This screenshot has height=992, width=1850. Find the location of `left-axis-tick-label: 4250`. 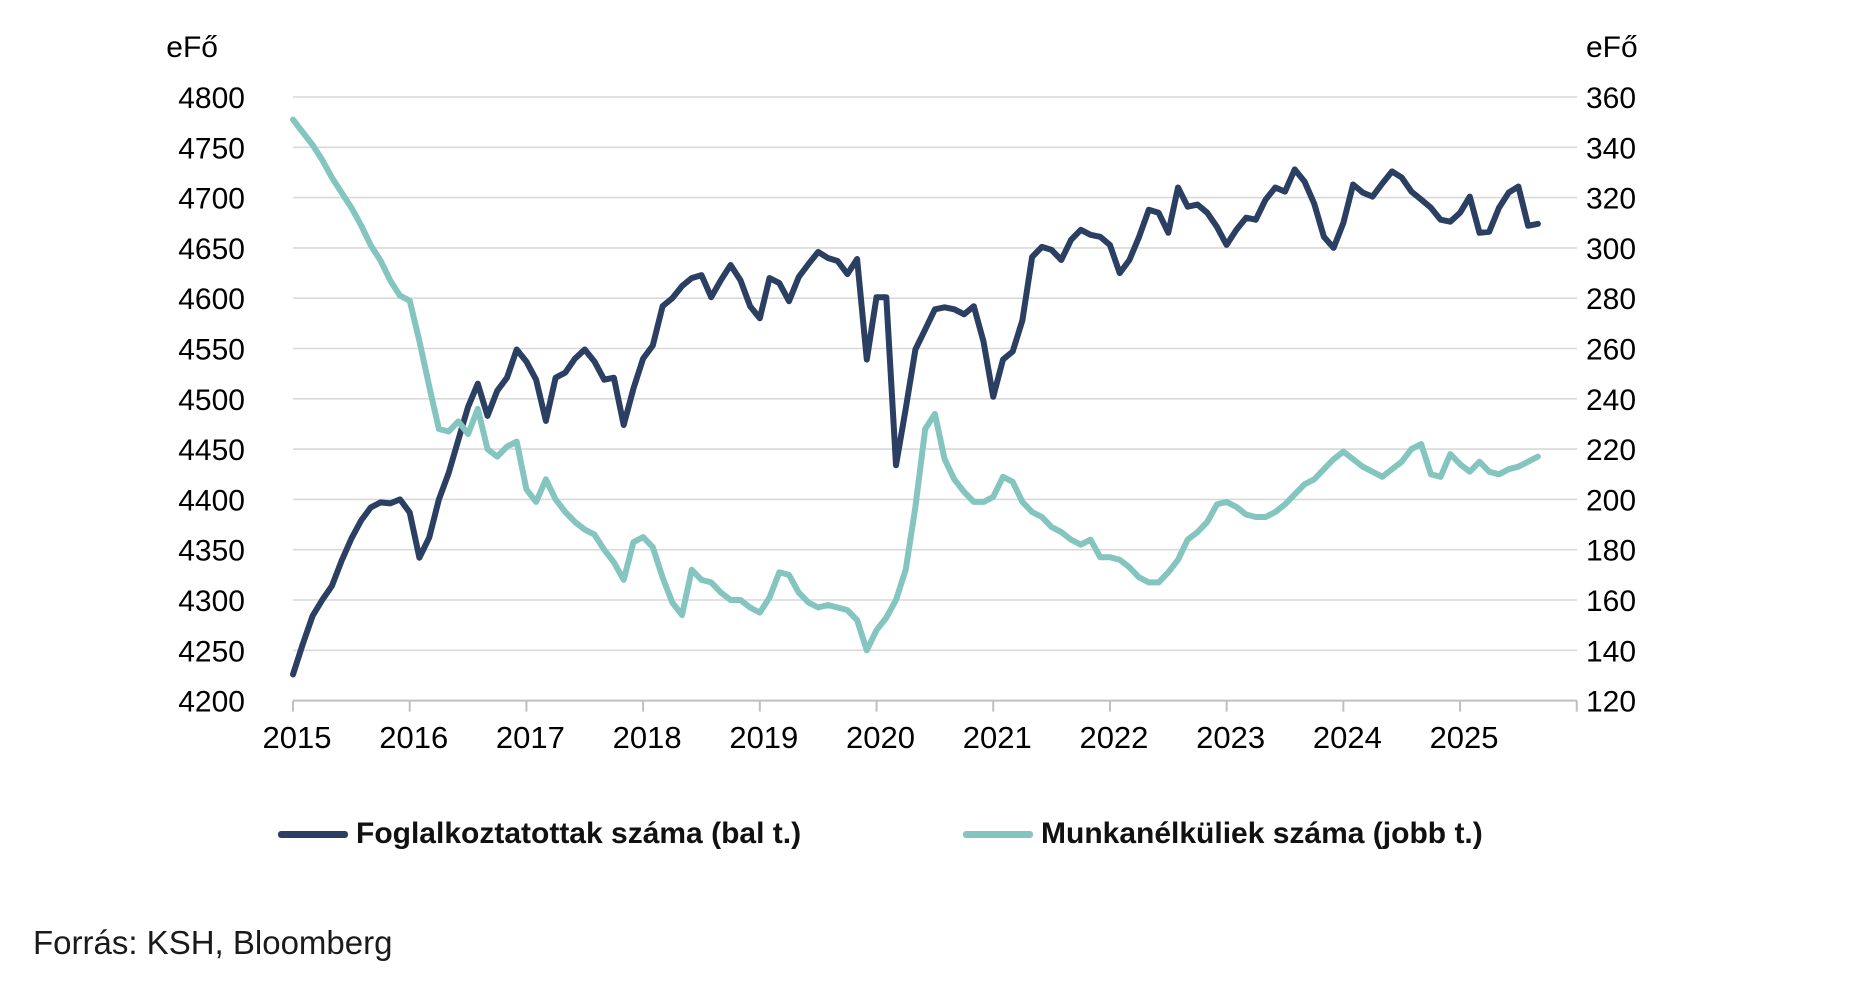

left-axis-tick-label: 4250 is located at coordinates (211, 651).